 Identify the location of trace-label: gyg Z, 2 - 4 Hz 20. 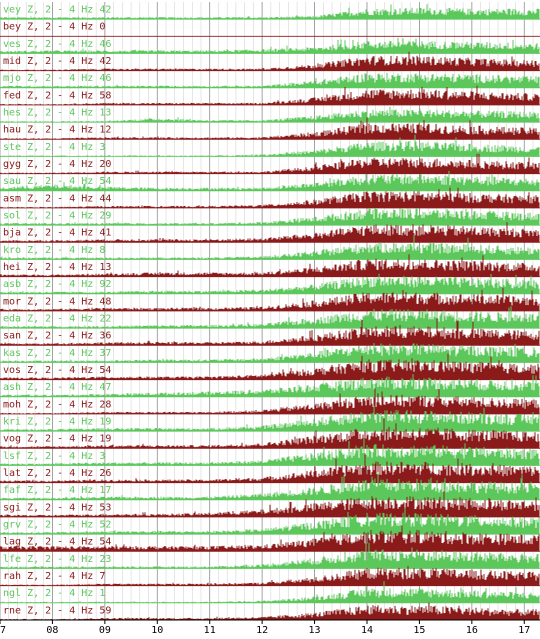
(57, 164).